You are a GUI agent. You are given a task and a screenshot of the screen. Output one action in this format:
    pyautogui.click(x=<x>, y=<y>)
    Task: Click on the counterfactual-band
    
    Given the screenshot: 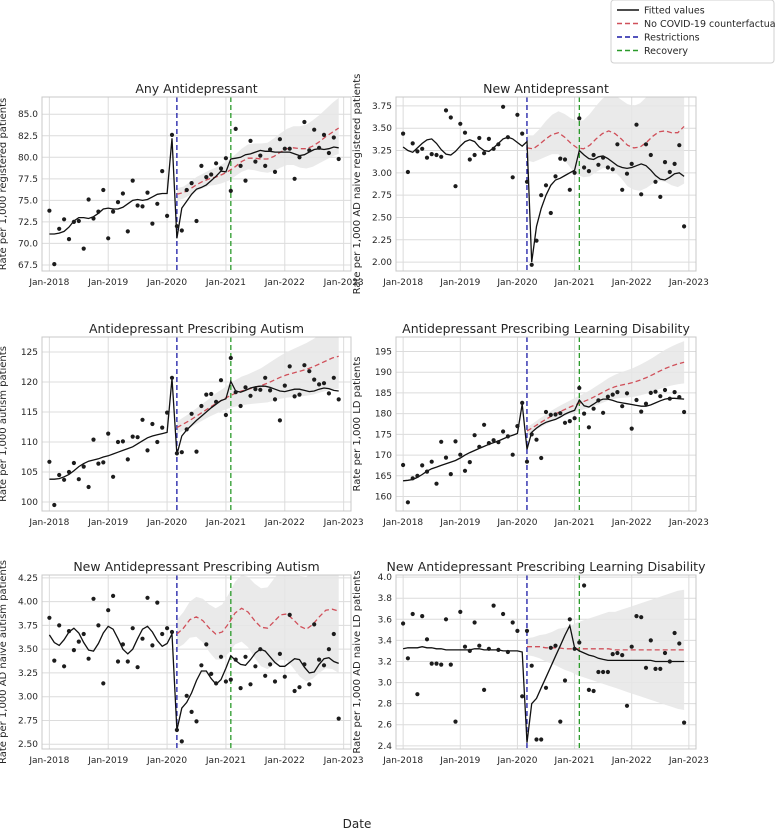 What is the action you would take?
    pyautogui.click(x=606, y=649)
    